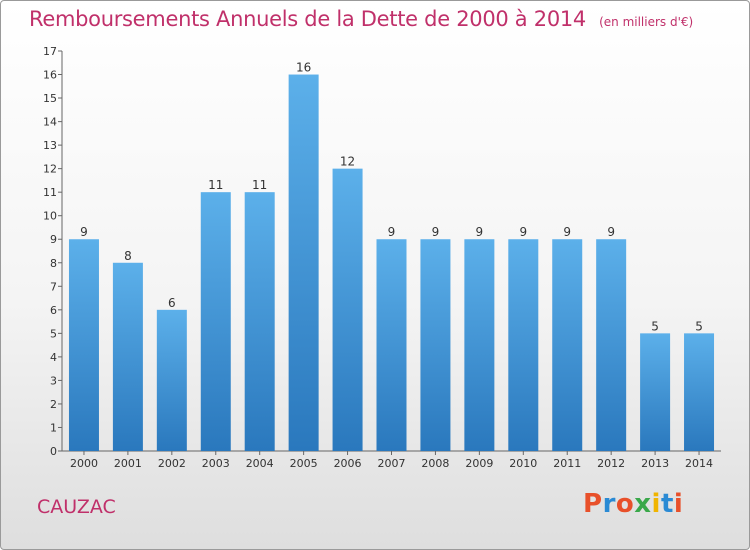  What do you see at coordinates (304, 463) in the screenshot?
I see `x-tick-label: 2005` at bounding box center [304, 463].